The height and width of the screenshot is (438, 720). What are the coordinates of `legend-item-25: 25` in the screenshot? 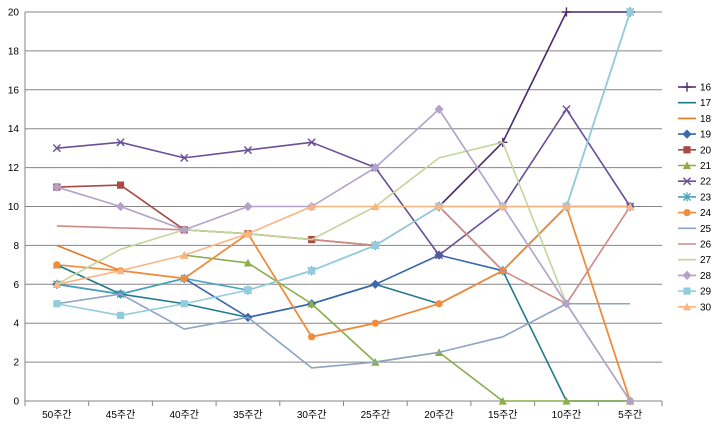 It's located at (695, 229).